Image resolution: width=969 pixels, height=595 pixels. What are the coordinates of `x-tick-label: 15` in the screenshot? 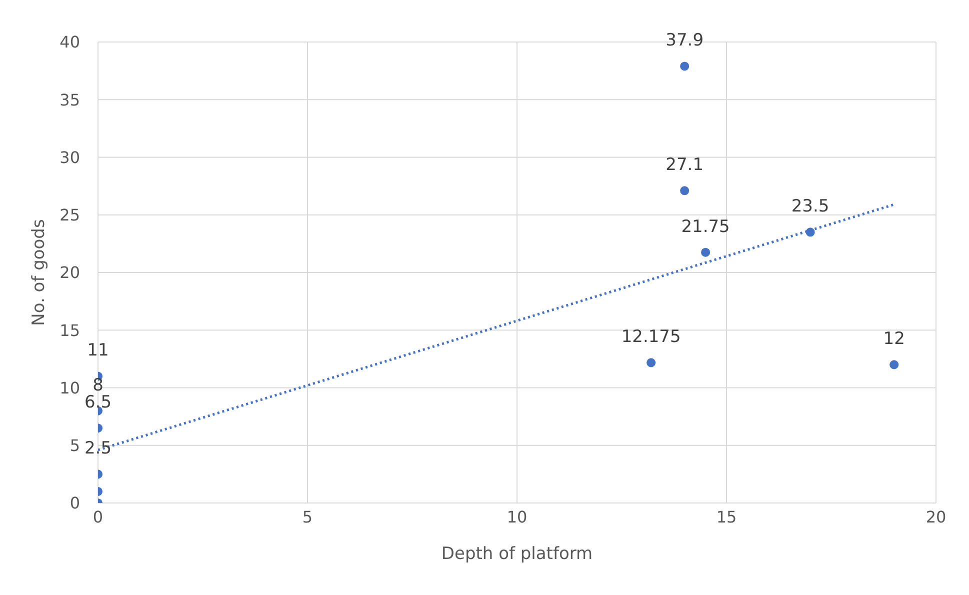 It's located at (726, 516).